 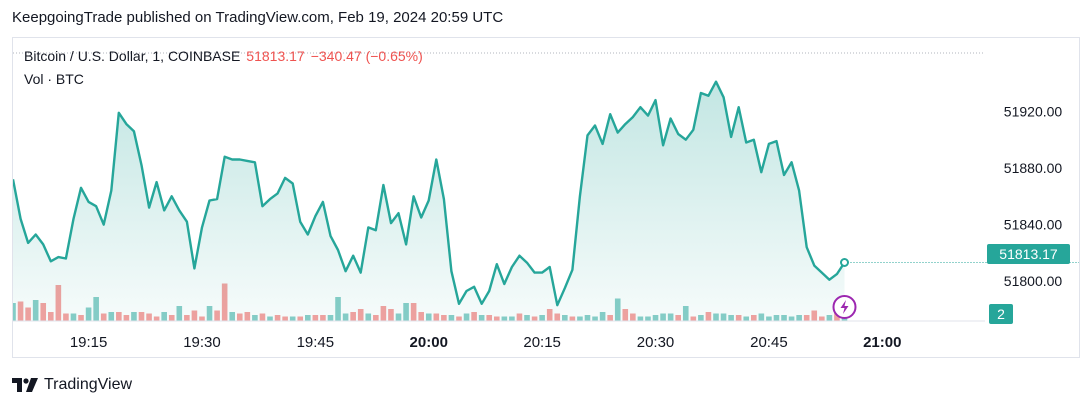 I want to click on x-tick-label: 20:30, so click(x=656, y=342).